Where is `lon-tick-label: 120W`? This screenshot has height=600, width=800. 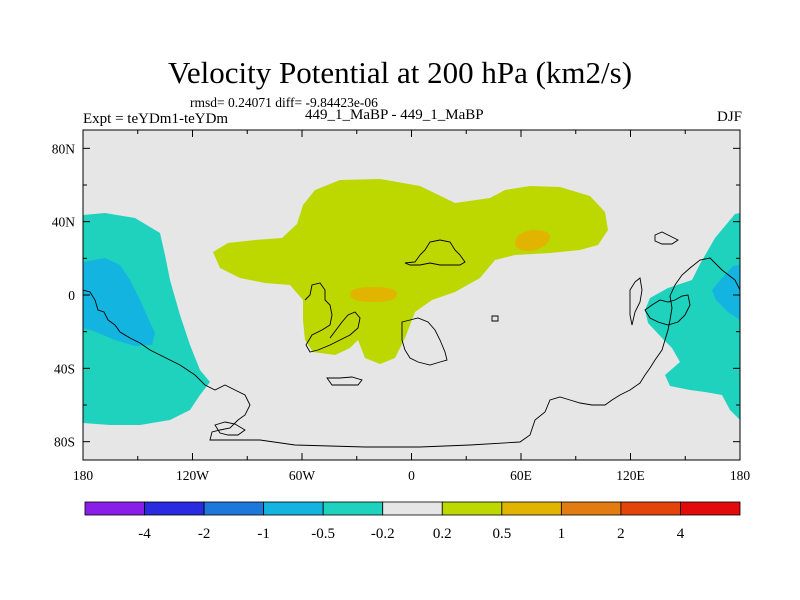 lon-tick-label: 120W is located at coordinates (192, 475).